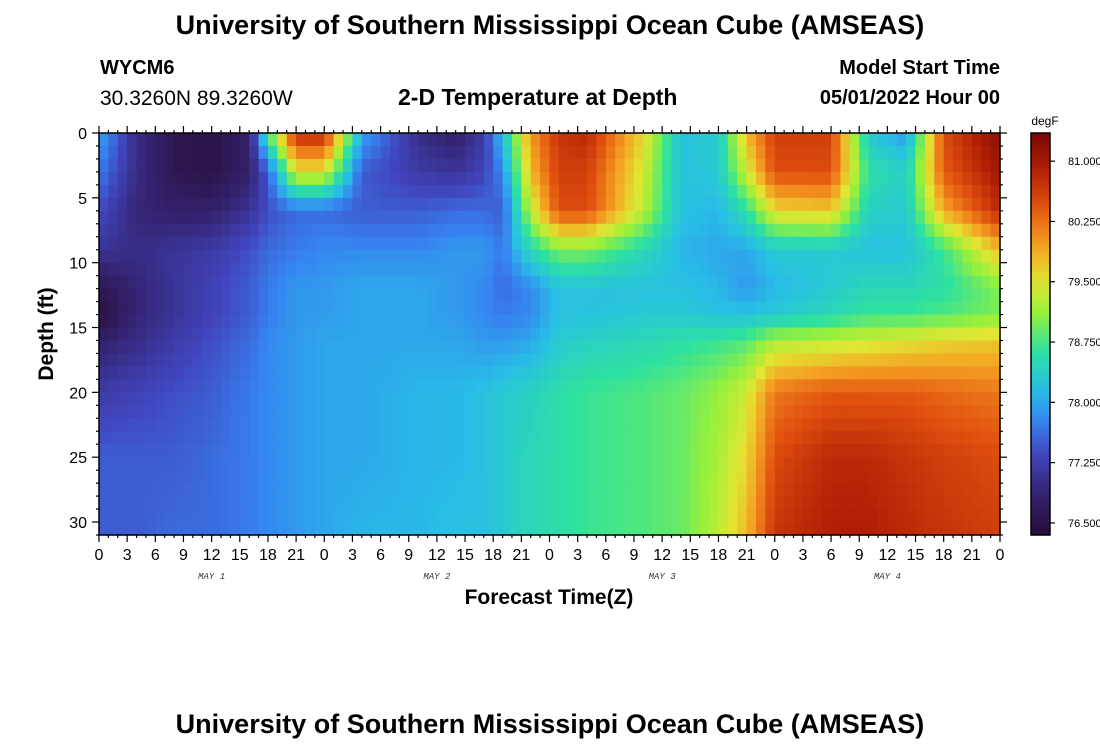 Image resolution: width=1100 pixels, height=750 pixels. What do you see at coordinates (437, 555) in the screenshot?
I see `x-tick-label: 12` at bounding box center [437, 555].